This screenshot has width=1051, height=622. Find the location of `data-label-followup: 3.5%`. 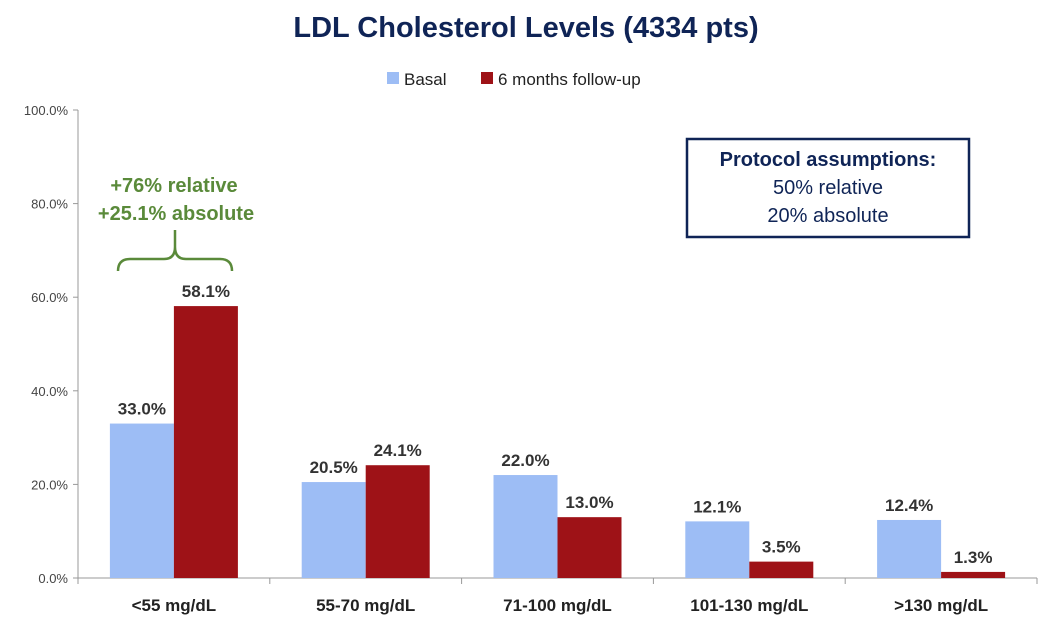

data-label-followup: 3.5% is located at coordinates (781, 547).